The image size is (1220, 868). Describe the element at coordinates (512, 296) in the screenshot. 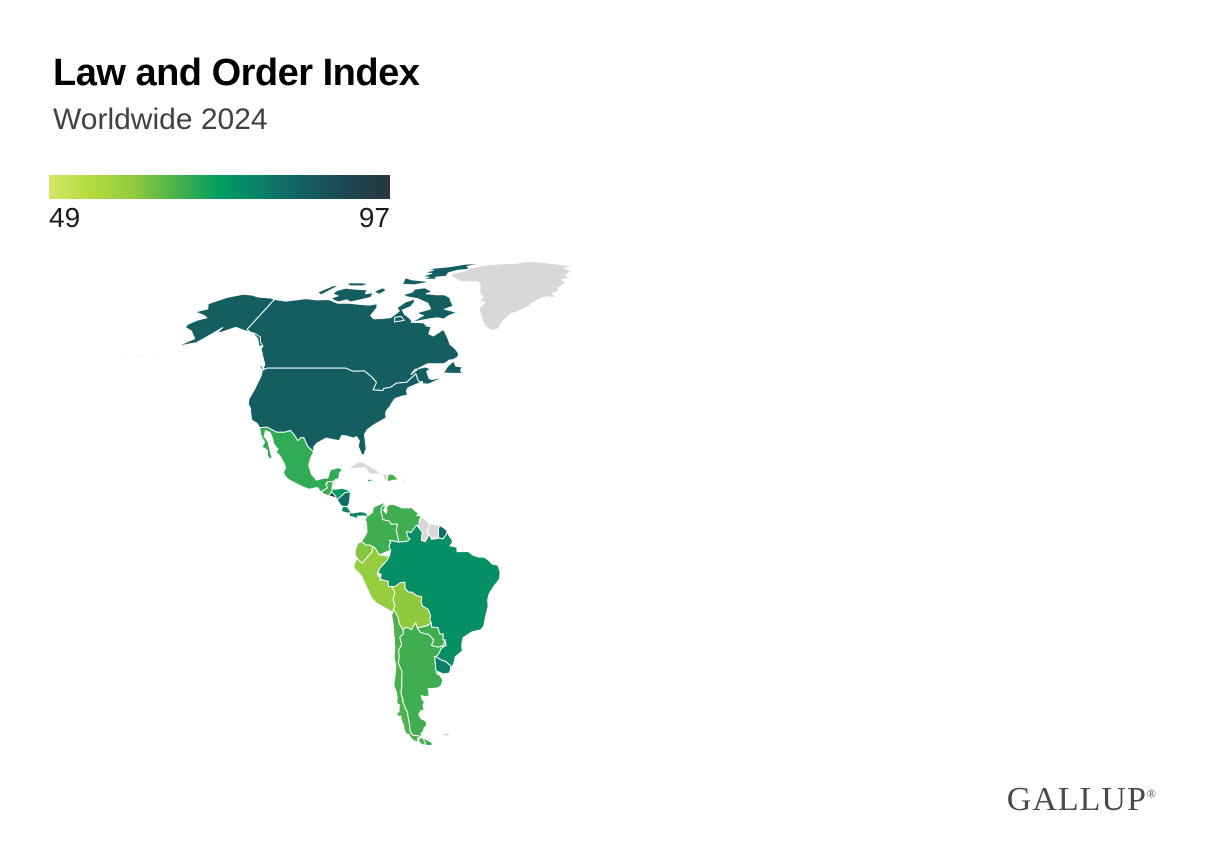

I see `country-greenland` at that location.